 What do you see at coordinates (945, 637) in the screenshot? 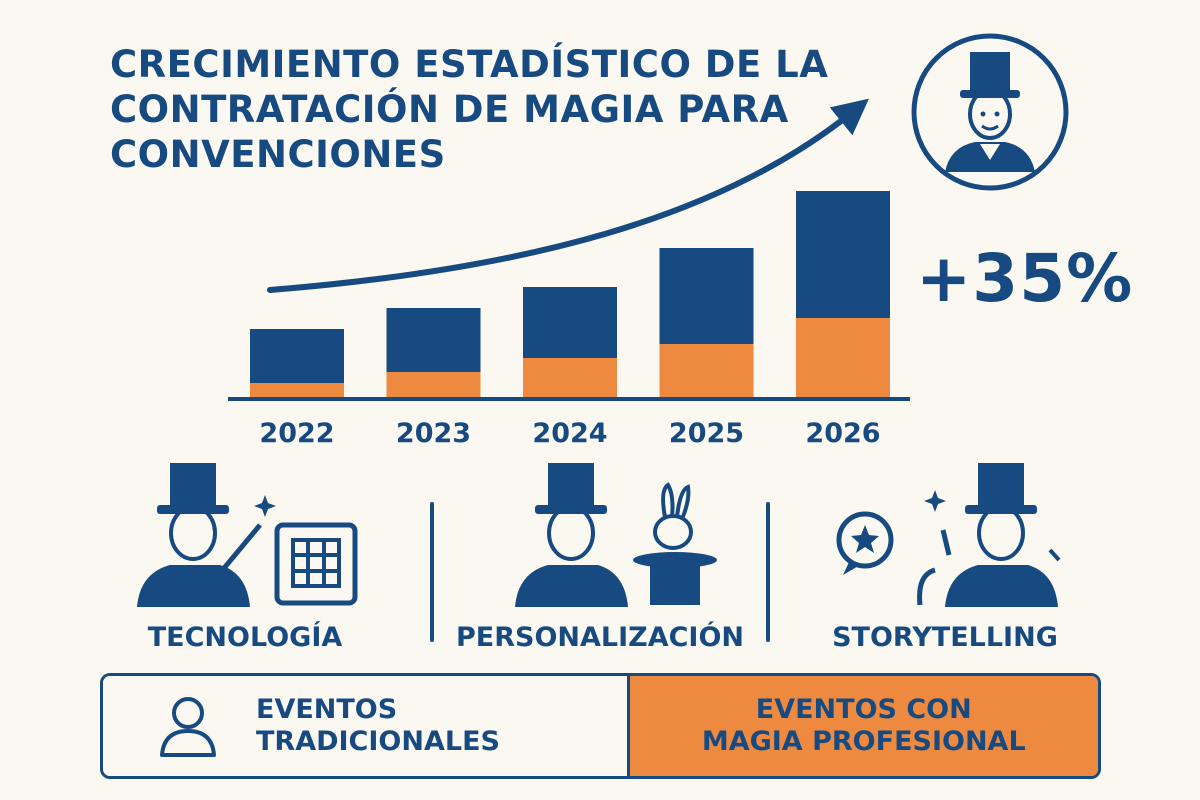
I see `feature-label: Storytelling` at bounding box center [945, 637].